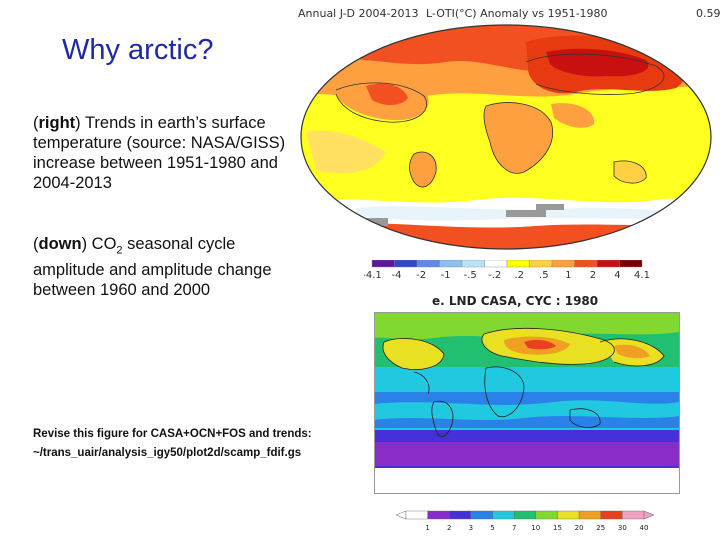 This screenshot has width=720, height=545. I want to click on temperature-scale-label: .5, so click(544, 275).